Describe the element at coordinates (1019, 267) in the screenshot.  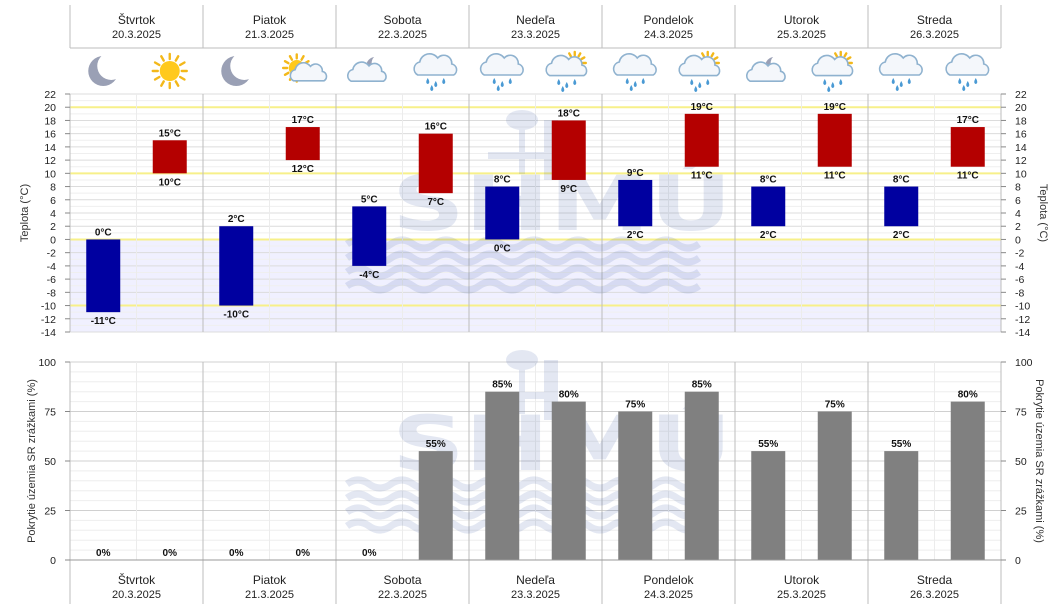
I see `temp-tick-label-right: -4` at that location.